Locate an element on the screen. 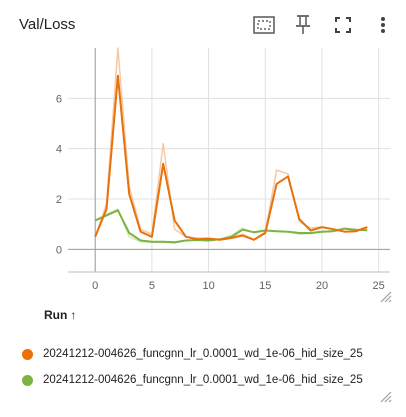 This screenshot has width=406, height=417. sort-arrow-icon: ↑ is located at coordinates (73, 315).